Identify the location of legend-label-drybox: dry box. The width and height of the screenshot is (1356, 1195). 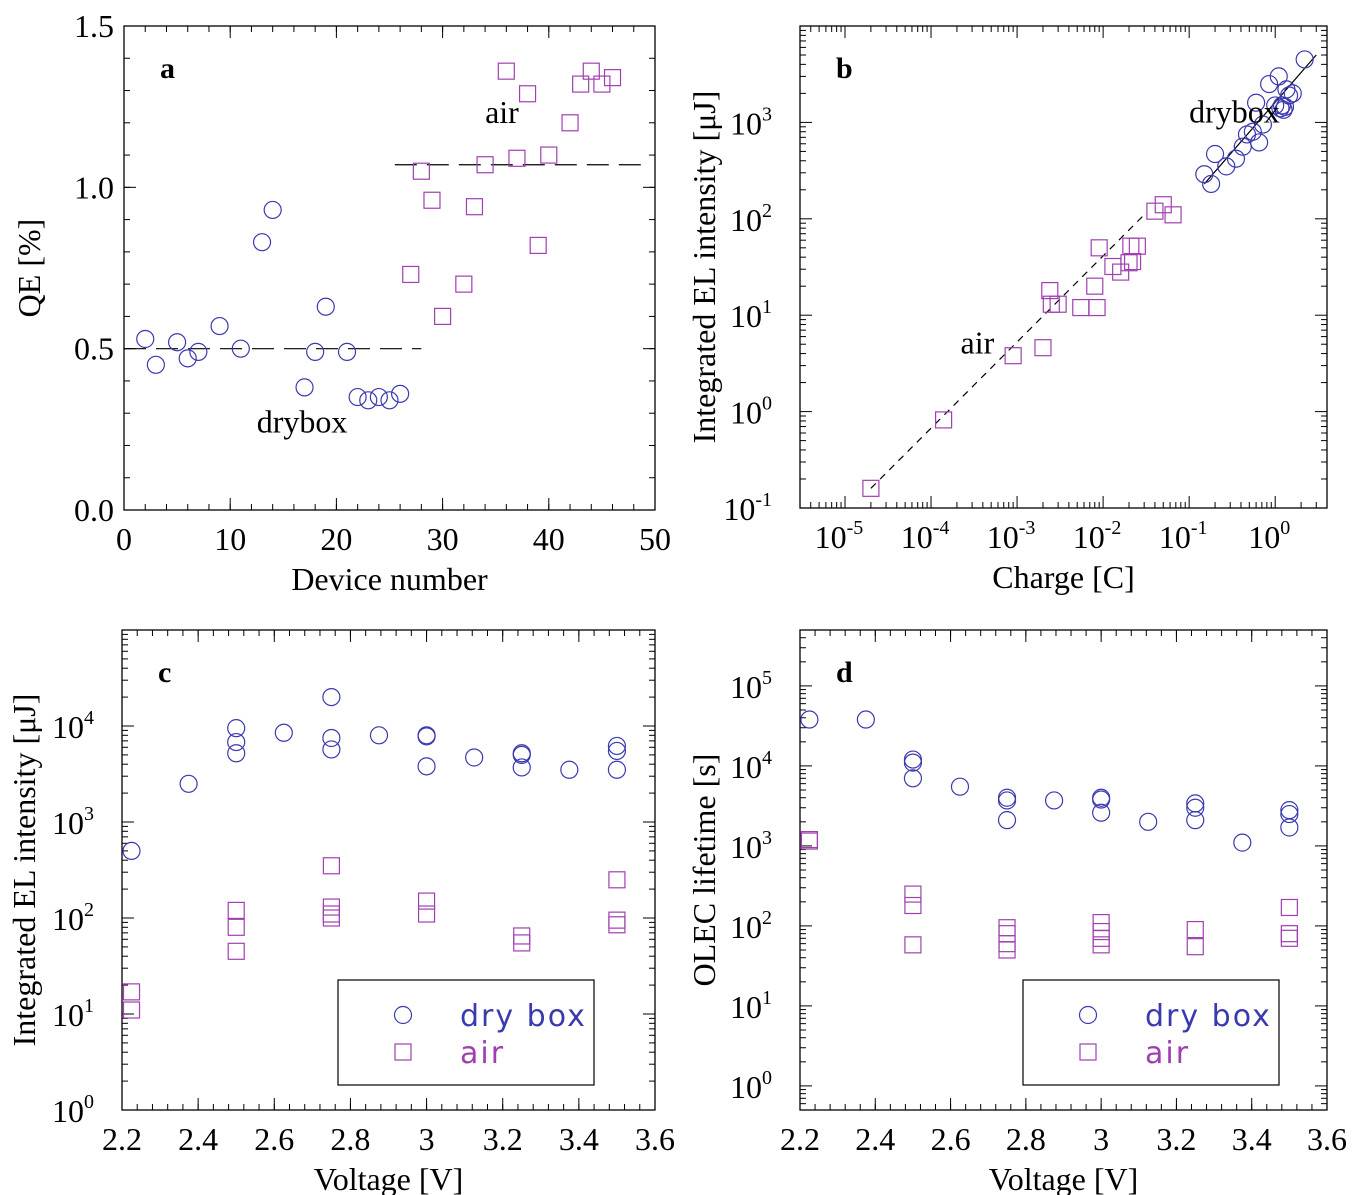
(523, 1016).